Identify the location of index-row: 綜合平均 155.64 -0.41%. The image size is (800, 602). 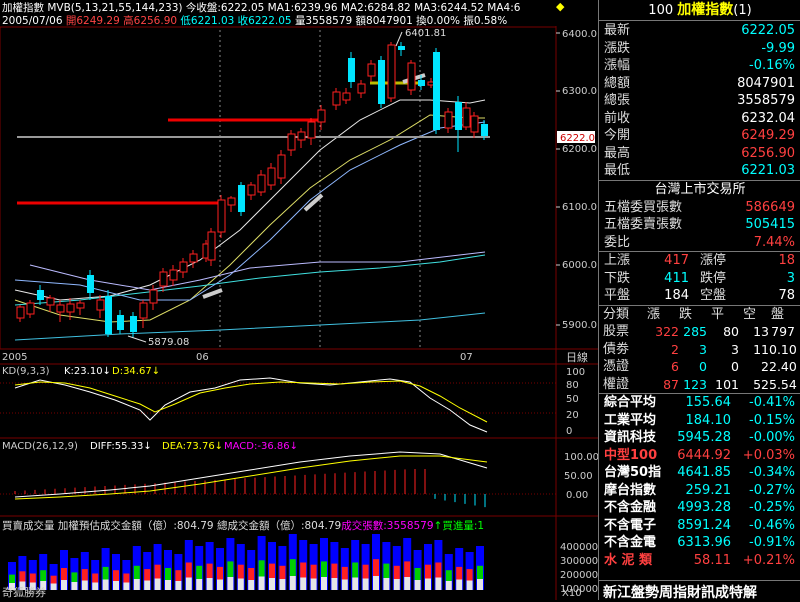
(699, 403).